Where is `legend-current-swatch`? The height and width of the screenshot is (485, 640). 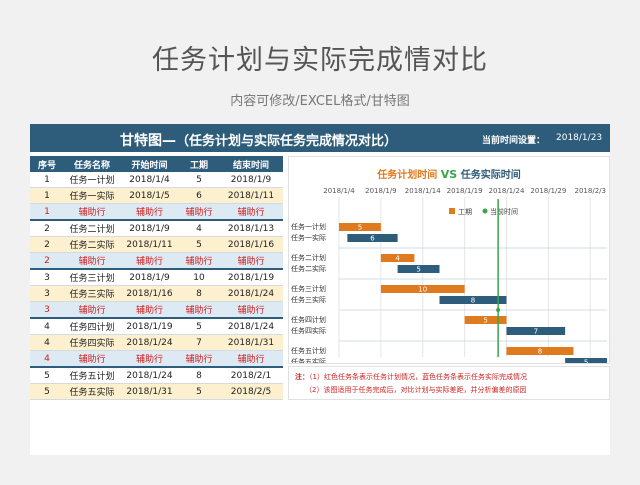 legend-current-swatch is located at coordinates (485, 211).